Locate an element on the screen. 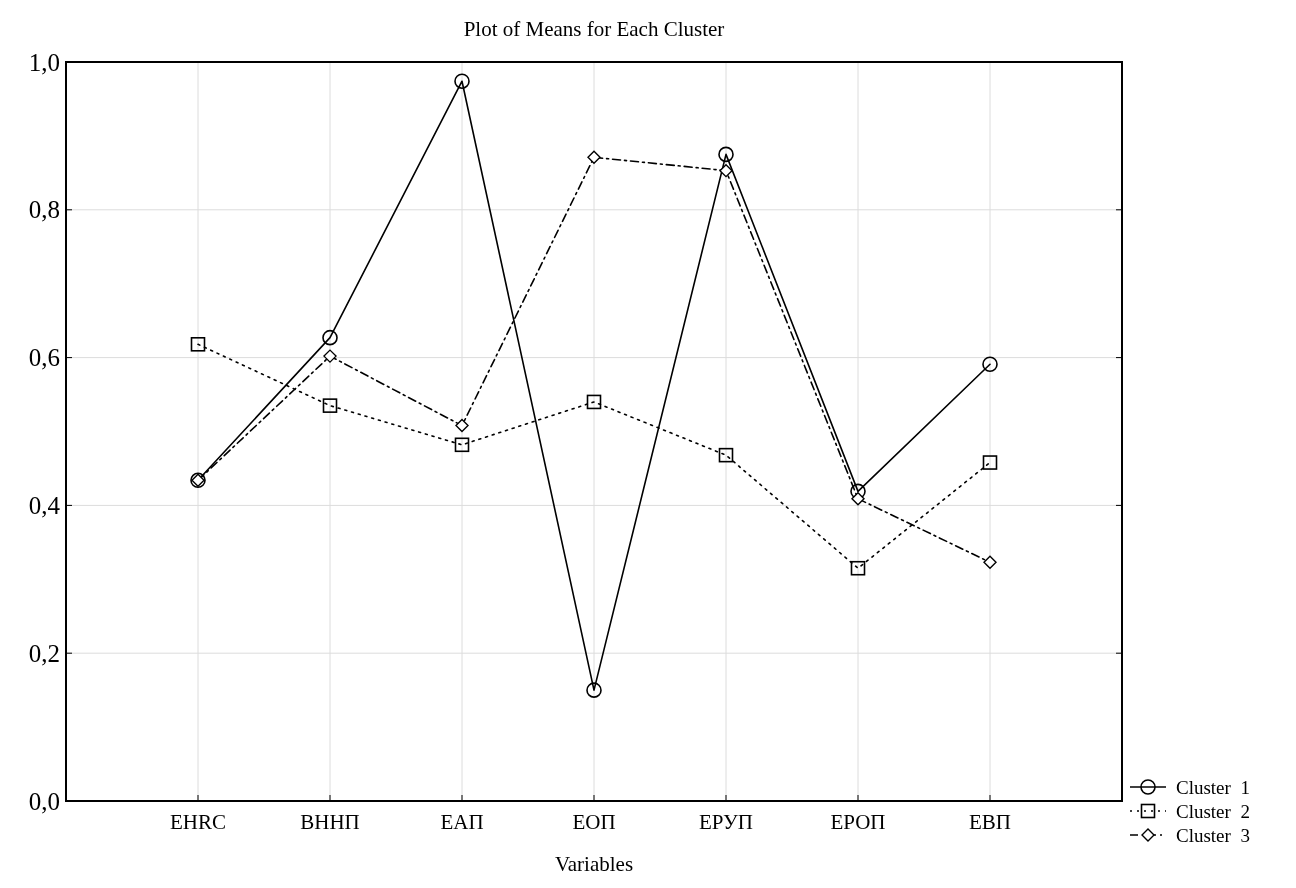 The height and width of the screenshot is (888, 1296). y-tick-label: 0,6 is located at coordinates (44, 358).